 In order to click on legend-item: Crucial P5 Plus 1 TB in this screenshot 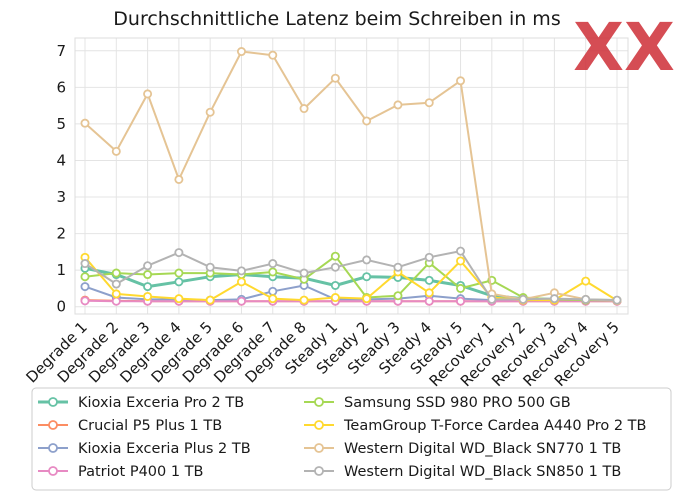, I will do `click(130, 426)`.